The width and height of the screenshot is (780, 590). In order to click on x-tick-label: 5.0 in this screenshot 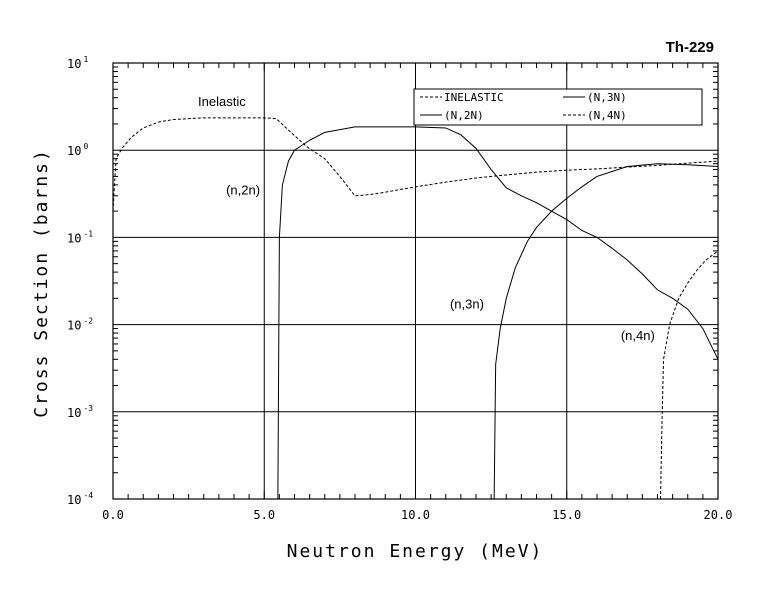, I will do `click(264, 515)`.